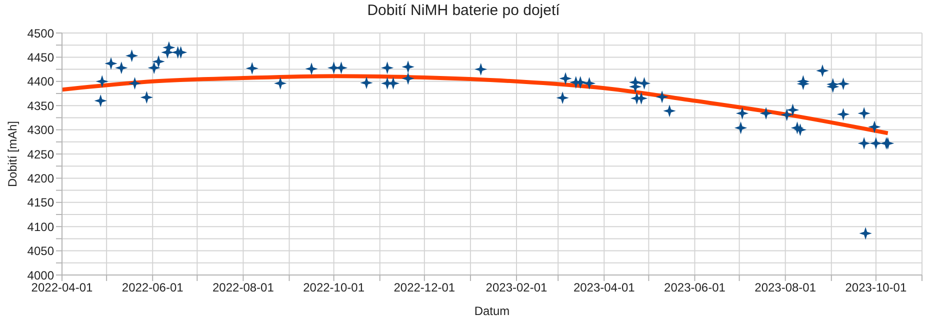 The width and height of the screenshot is (927, 325). Describe the element at coordinates (40, 154) in the screenshot. I see `y-tick-label: 4250` at that location.